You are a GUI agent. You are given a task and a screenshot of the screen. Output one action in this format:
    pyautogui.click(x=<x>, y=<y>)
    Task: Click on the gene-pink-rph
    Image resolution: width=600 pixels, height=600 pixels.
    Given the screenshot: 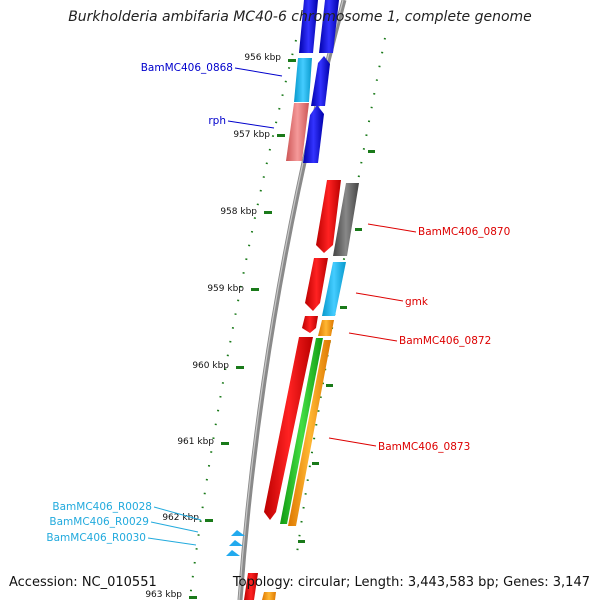 What is the action you would take?
    pyautogui.click(x=297, y=132)
    